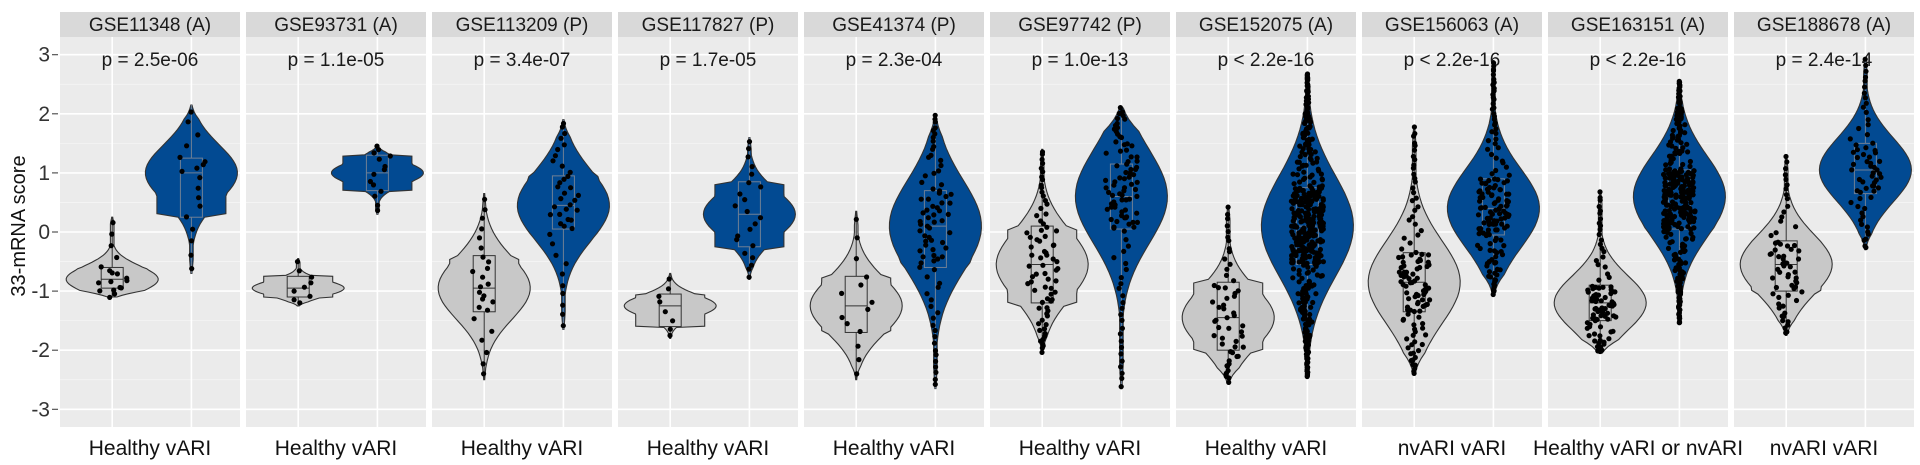  What do you see at coordinates (1452, 24) in the screenshot?
I see `facet-strip` at bounding box center [1452, 24].